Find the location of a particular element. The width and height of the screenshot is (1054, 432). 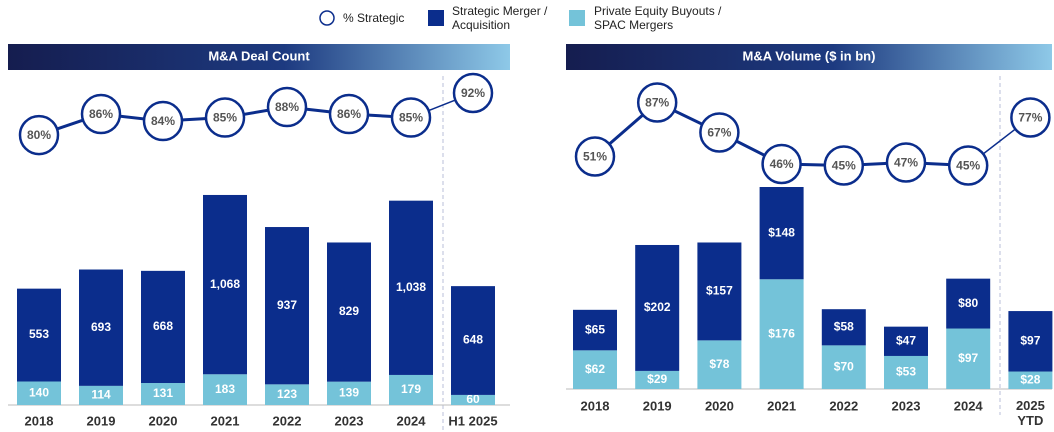

data-label: 80% is located at coordinates (39, 135).